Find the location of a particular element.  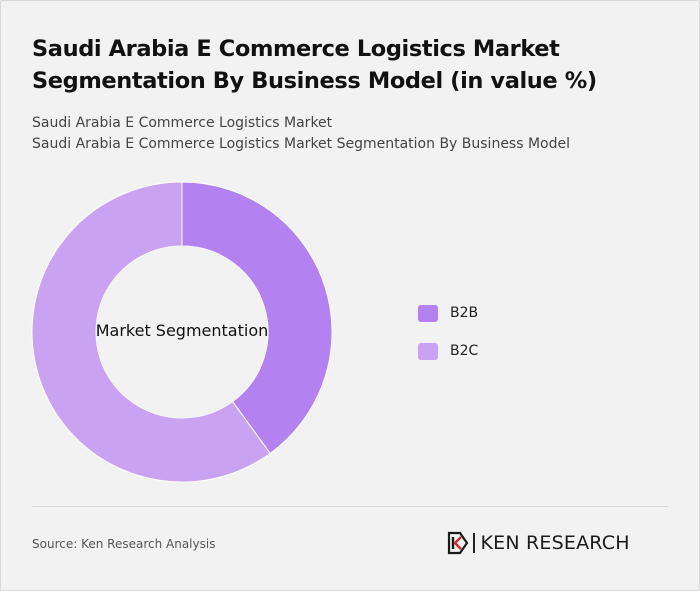

donut-hole is located at coordinates (182, 332).